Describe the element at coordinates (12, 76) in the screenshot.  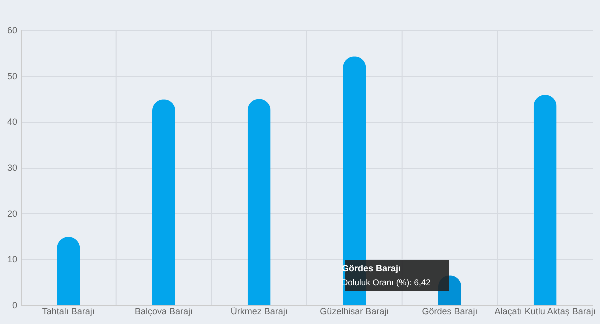
I see `y-tick-label: 50` at that location.